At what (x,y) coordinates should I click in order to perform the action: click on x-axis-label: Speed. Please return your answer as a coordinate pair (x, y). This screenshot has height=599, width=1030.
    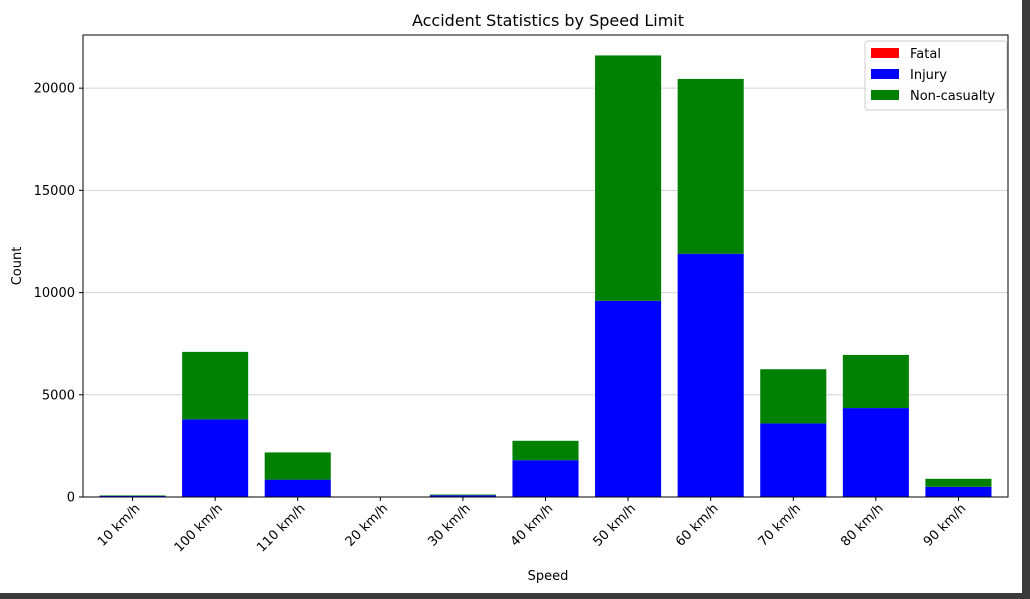
    Looking at the image, I should click on (548, 576).